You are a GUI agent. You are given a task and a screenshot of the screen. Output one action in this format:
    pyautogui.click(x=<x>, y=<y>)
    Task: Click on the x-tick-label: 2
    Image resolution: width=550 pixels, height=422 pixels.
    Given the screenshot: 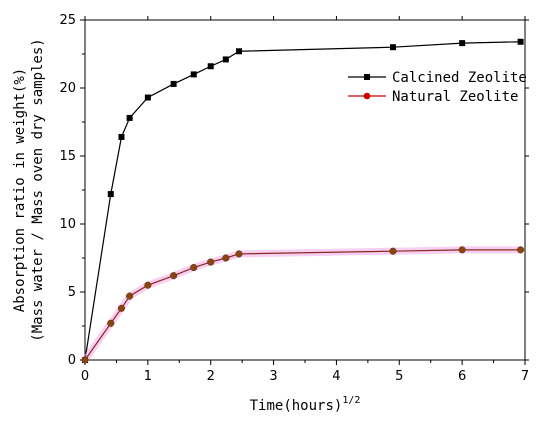 What is the action you would take?
    pyautogui.click(x=211, y=376)
    